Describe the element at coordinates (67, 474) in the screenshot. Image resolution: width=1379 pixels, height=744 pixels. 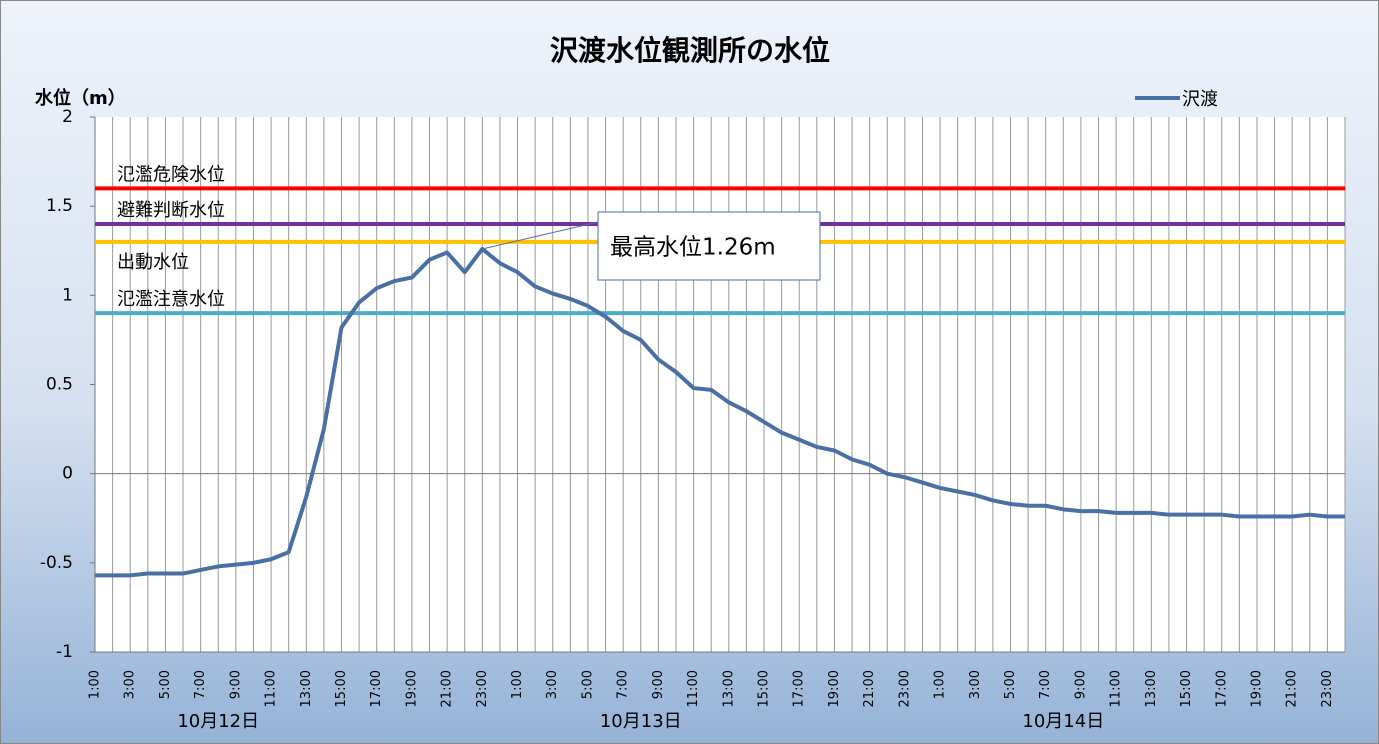
I see `y-tick-label: 0` at that location.